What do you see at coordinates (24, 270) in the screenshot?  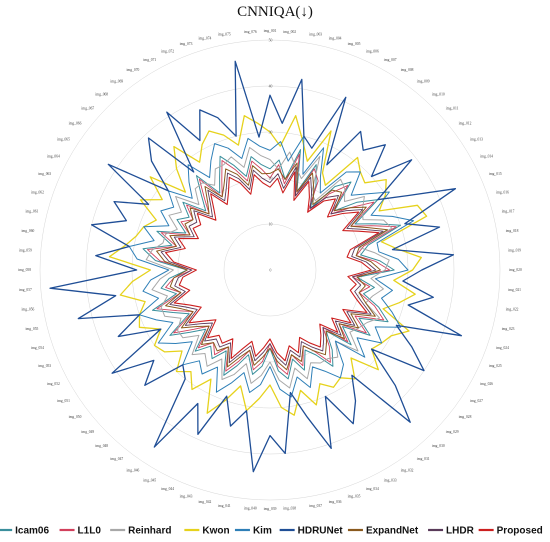 I see `category-label: img_058` at bounding box center [24, 270].